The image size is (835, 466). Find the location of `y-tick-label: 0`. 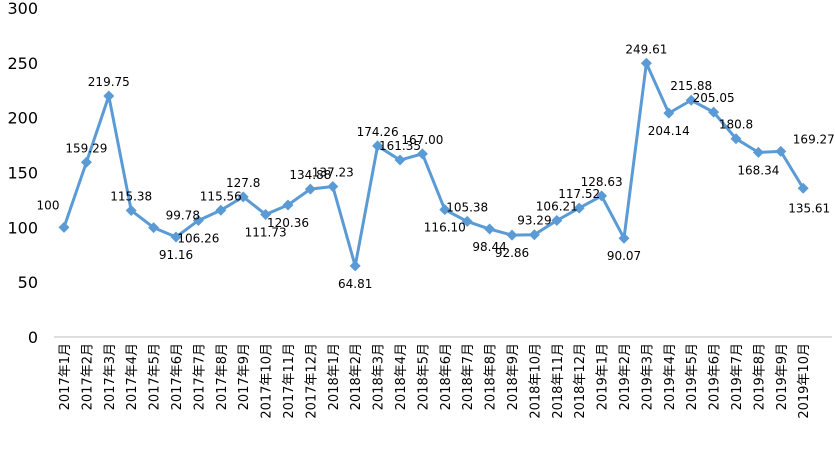

y-tick-label: 0 is located at coordinates (33, 337).